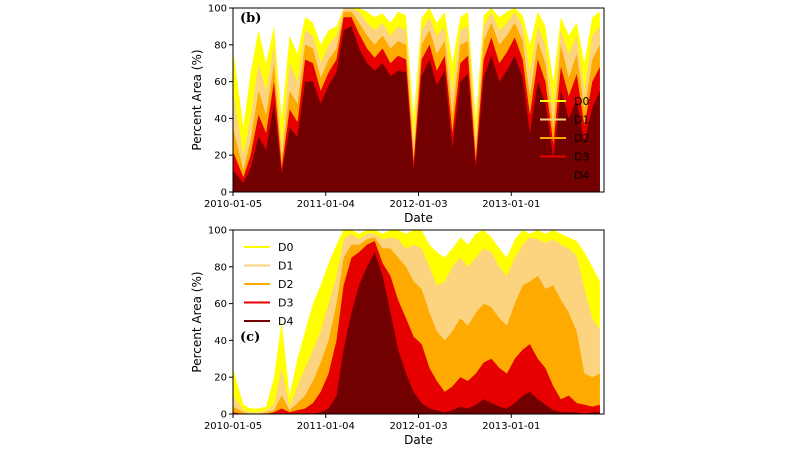  Describe the element at coordinates (250, 337) in the screenshot. I see `panel-label: (c)` at that location.